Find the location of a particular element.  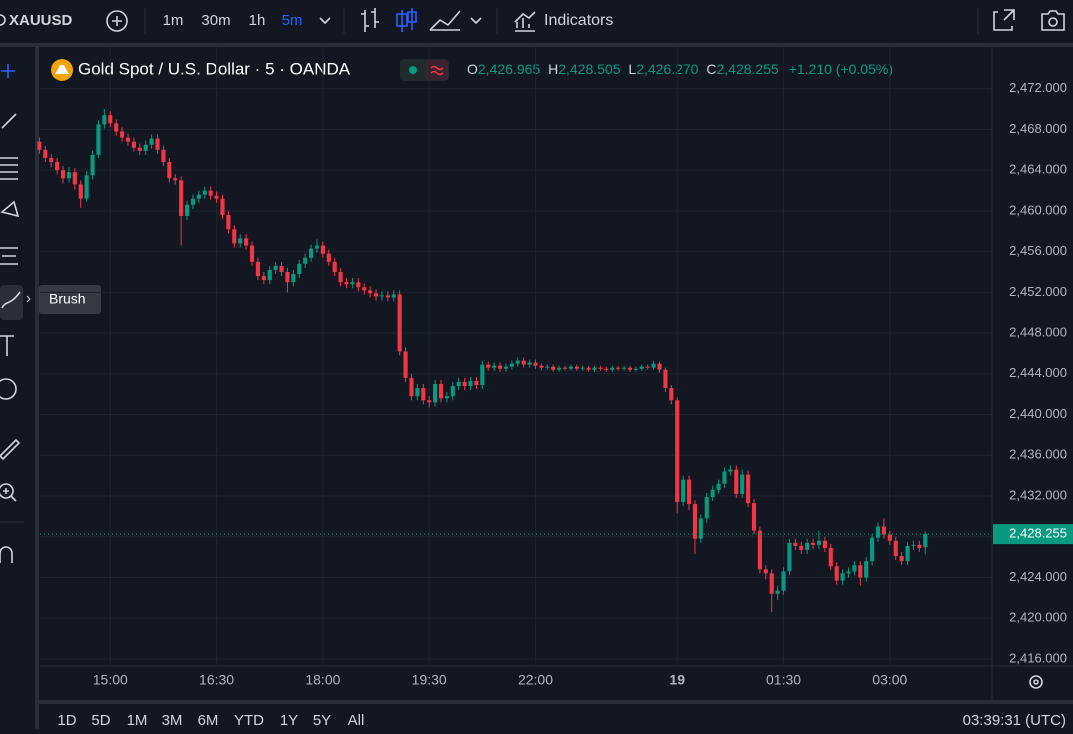

y-tick-label: 2,448.000 is located at coordinates (1038, 332).